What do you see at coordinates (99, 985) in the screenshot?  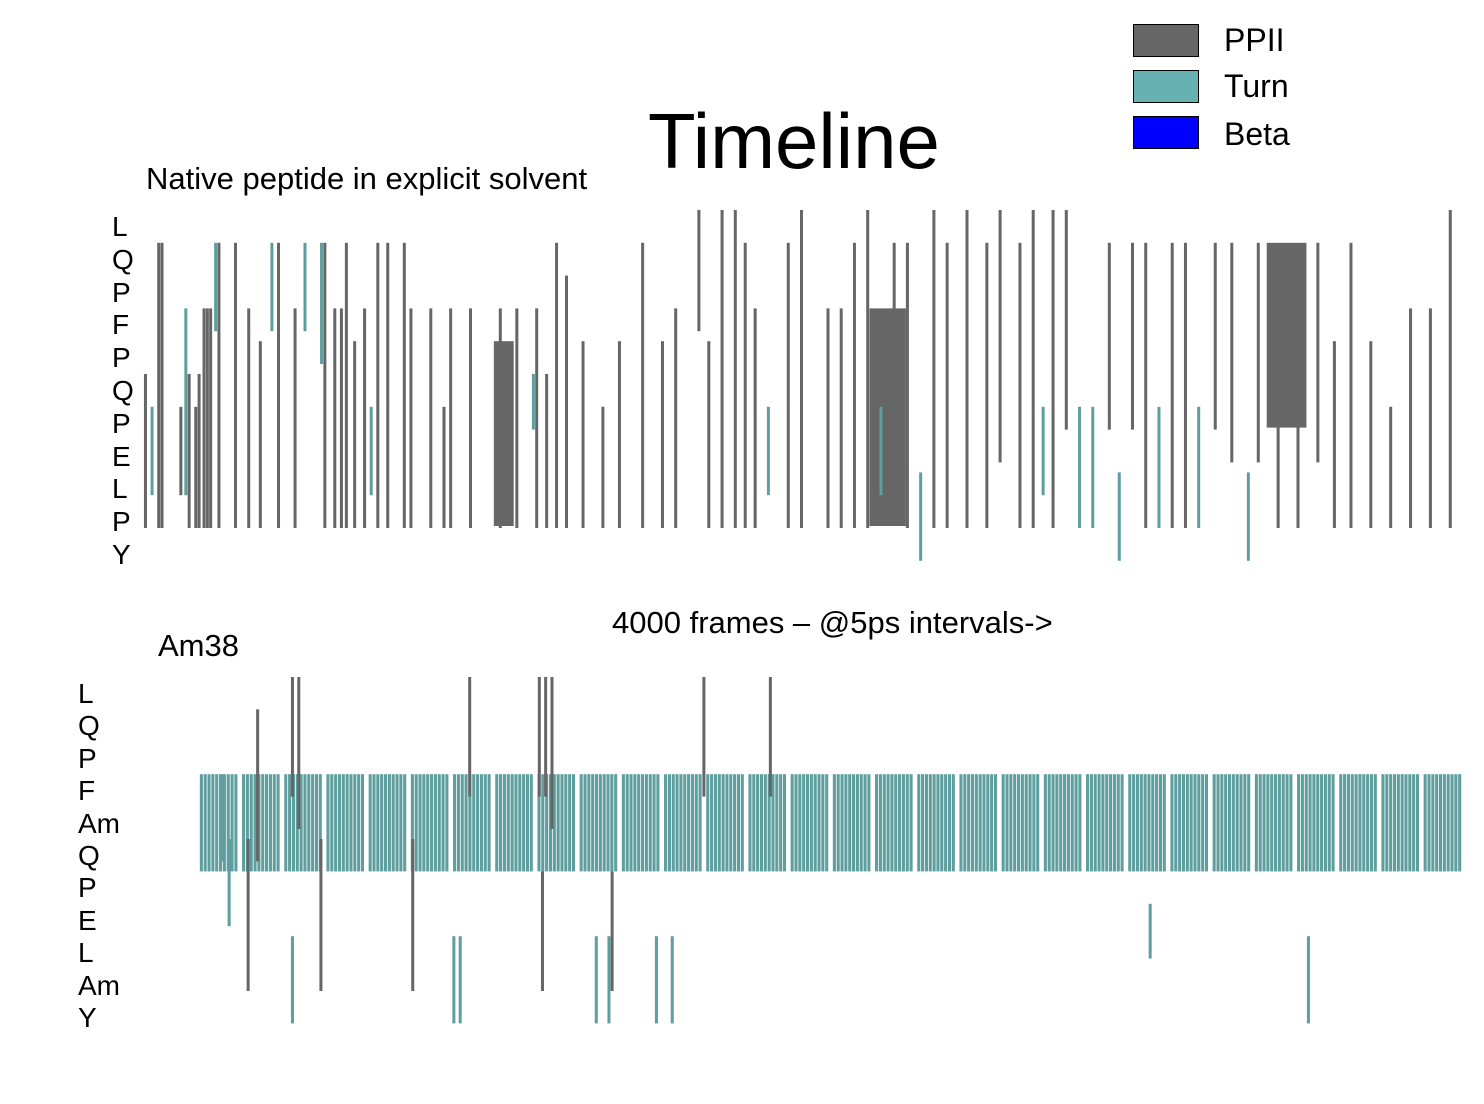 I see `residue-label: Am` at bounding box center [99, 985].